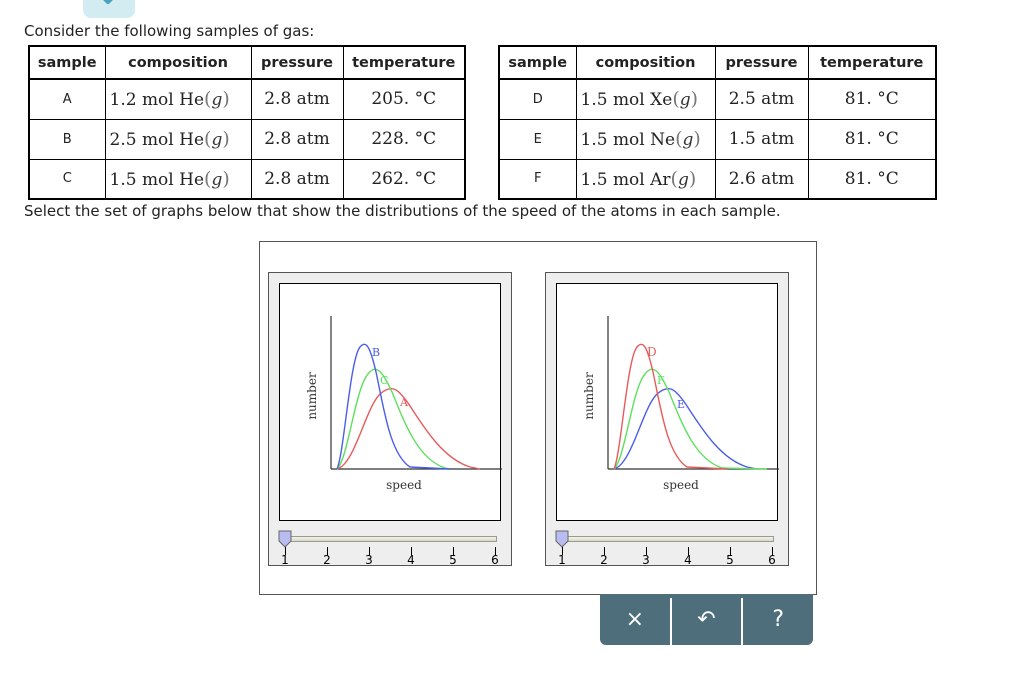  I want to click on speed-distribution-graph: D F E speed number, so click(667, 402).